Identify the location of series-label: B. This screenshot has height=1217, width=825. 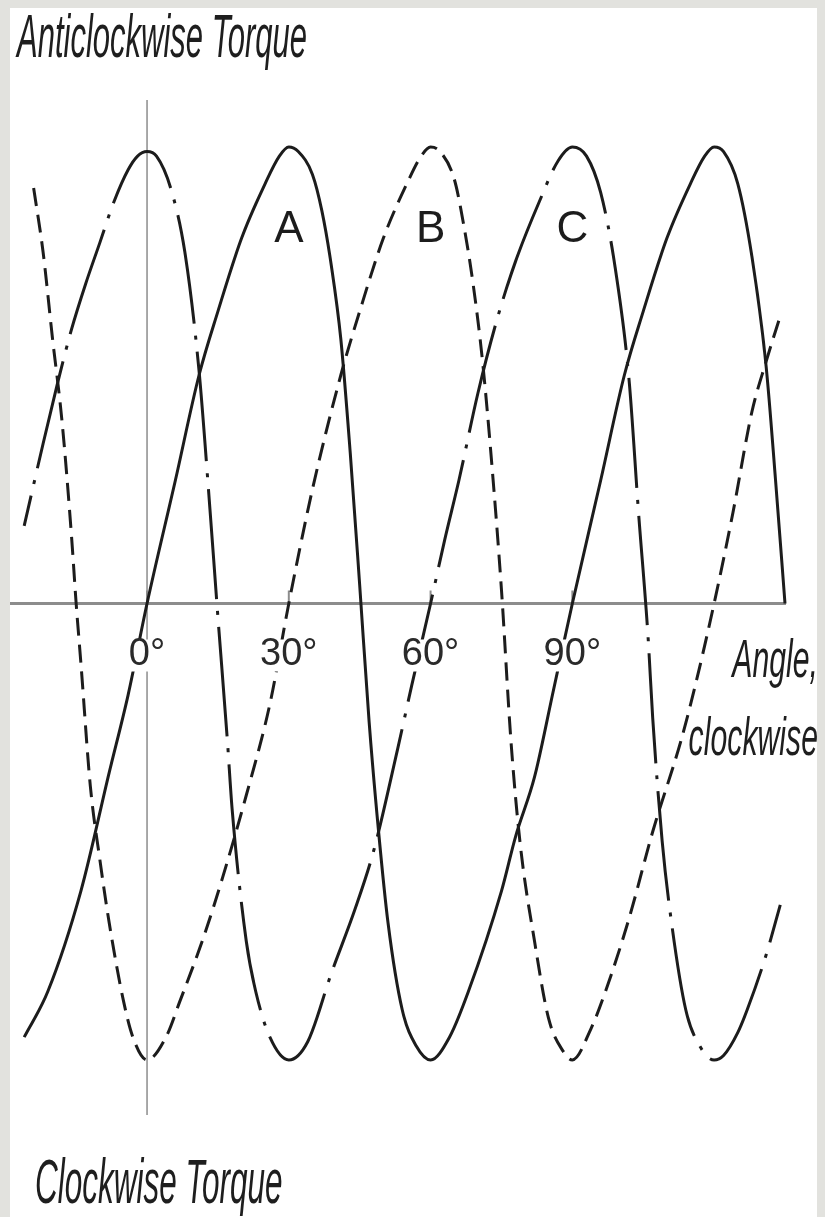
(430, 226).